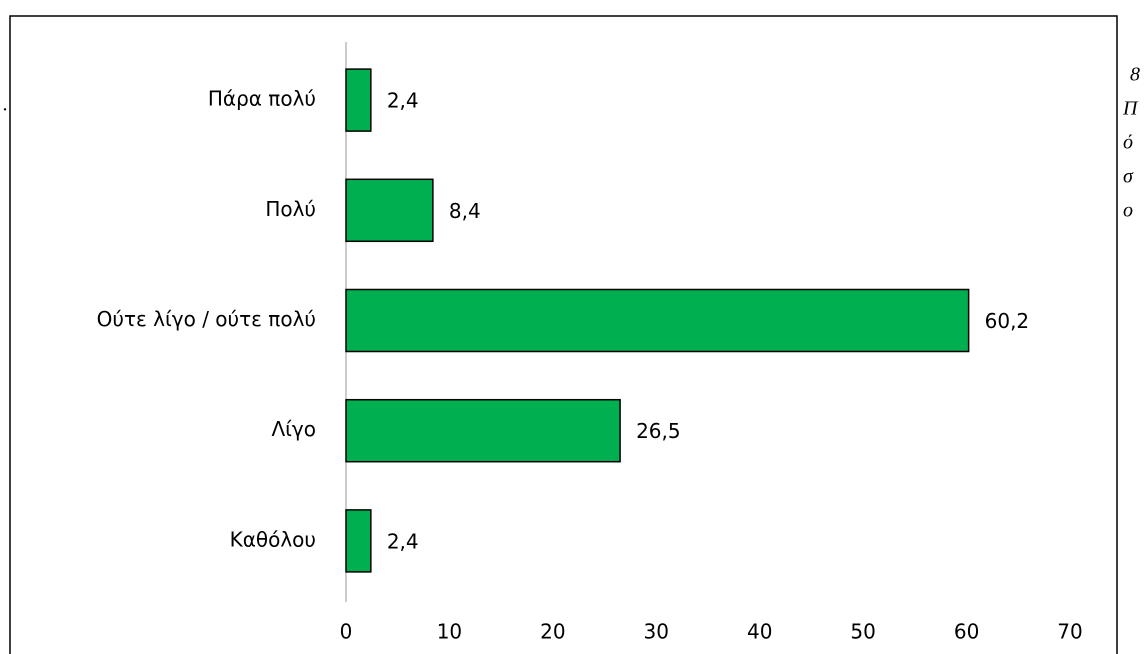  I want to click on x-tick-label: 50, so click(862, 632).